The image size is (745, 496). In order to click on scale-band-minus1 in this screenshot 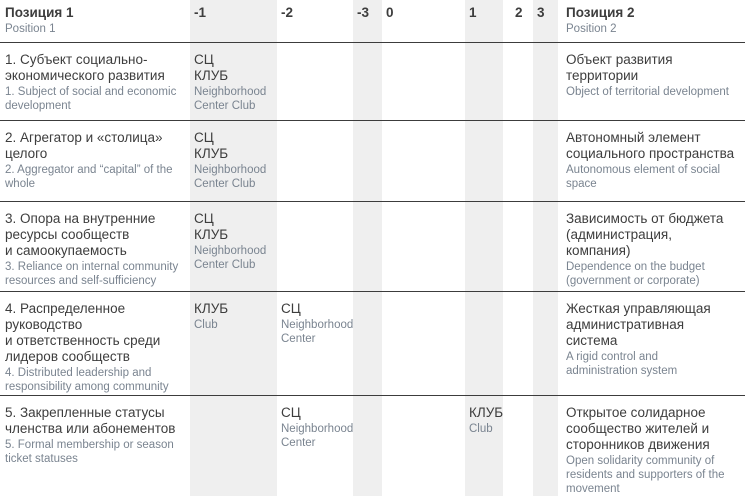, I will do `click(233, 248)`.